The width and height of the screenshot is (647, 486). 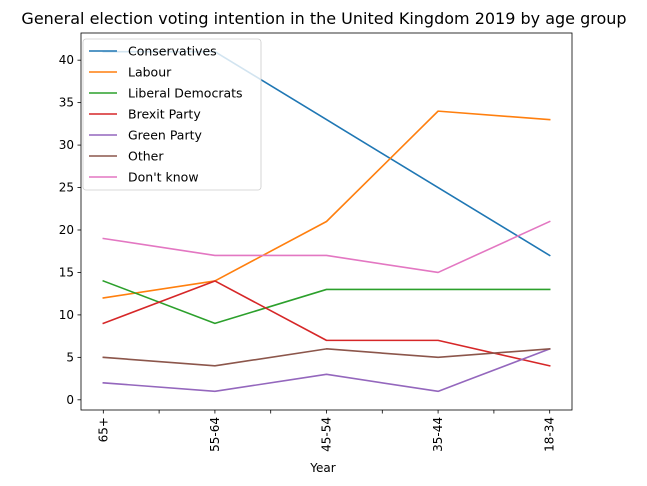 What do you see at coordinates (66, 103) in the screenshot?
I see `y-tick-label: 35` at bounding box center [66, 103].